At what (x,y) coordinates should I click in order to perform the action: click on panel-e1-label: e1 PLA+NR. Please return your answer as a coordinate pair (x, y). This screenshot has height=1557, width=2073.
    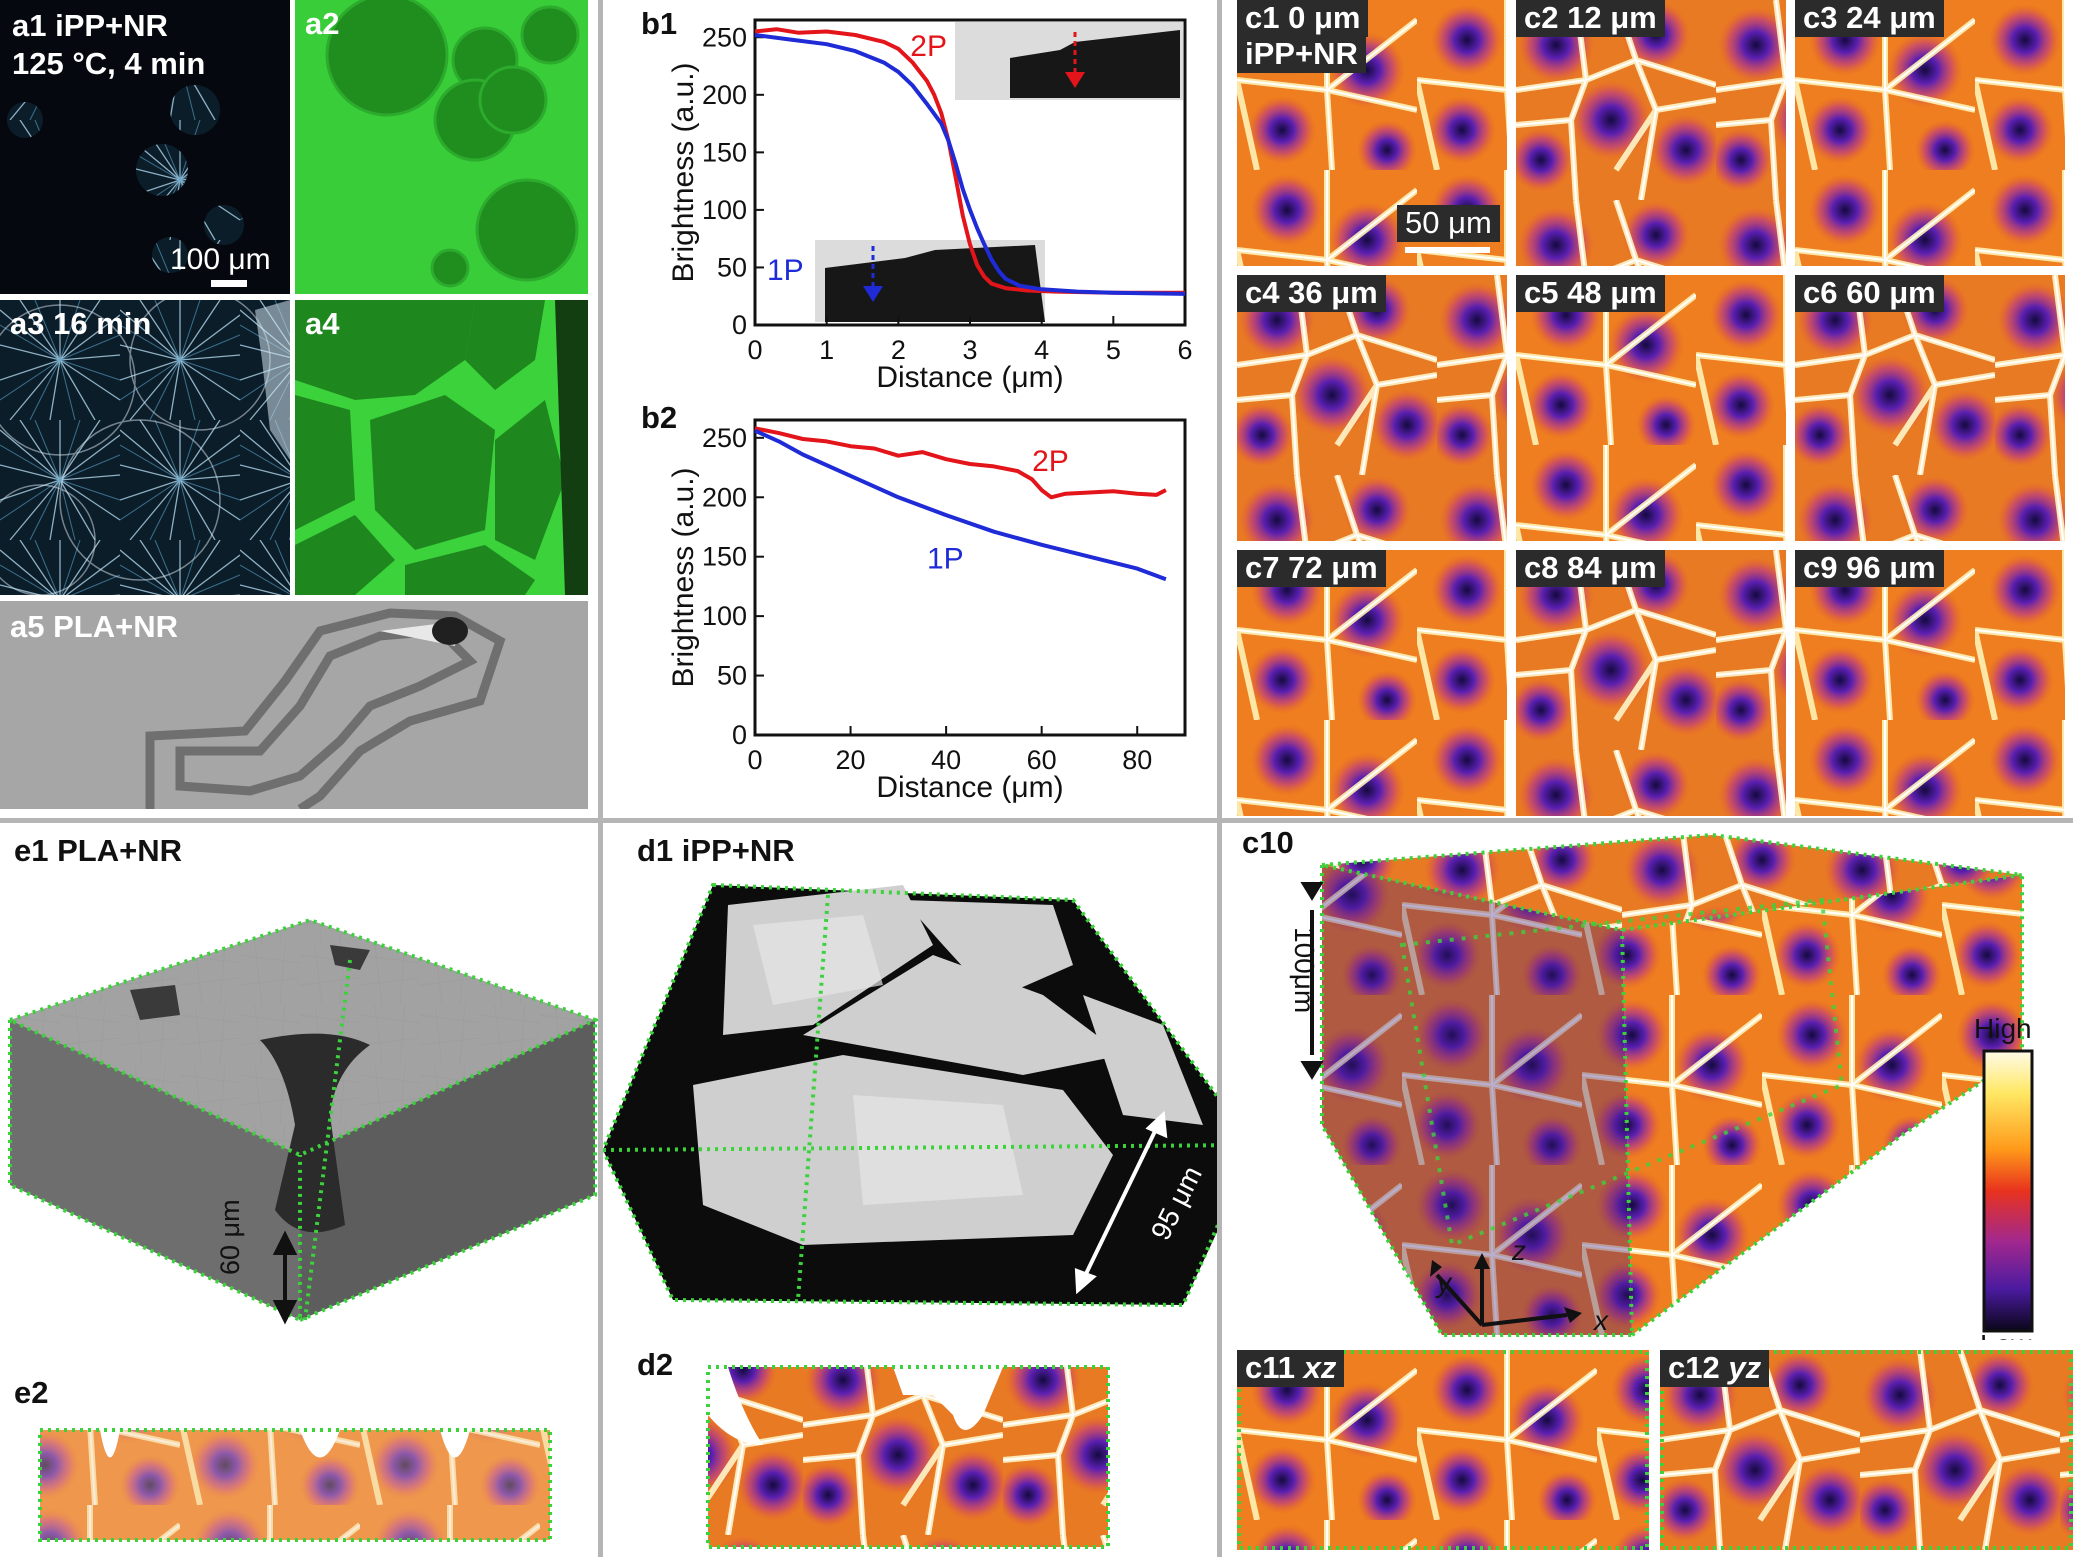
    Looking at the image, I should click on (98, 850).